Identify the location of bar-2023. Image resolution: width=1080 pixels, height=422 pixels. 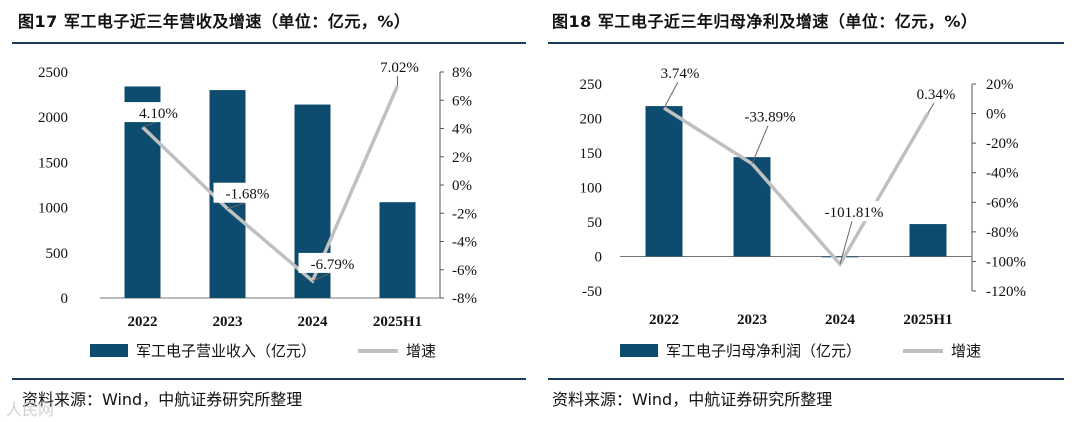
(752, 207).